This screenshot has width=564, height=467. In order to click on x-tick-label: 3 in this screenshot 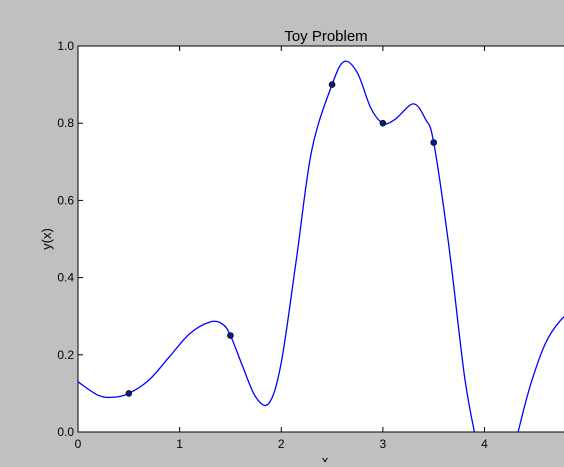, I will do `click(383, 444)`.